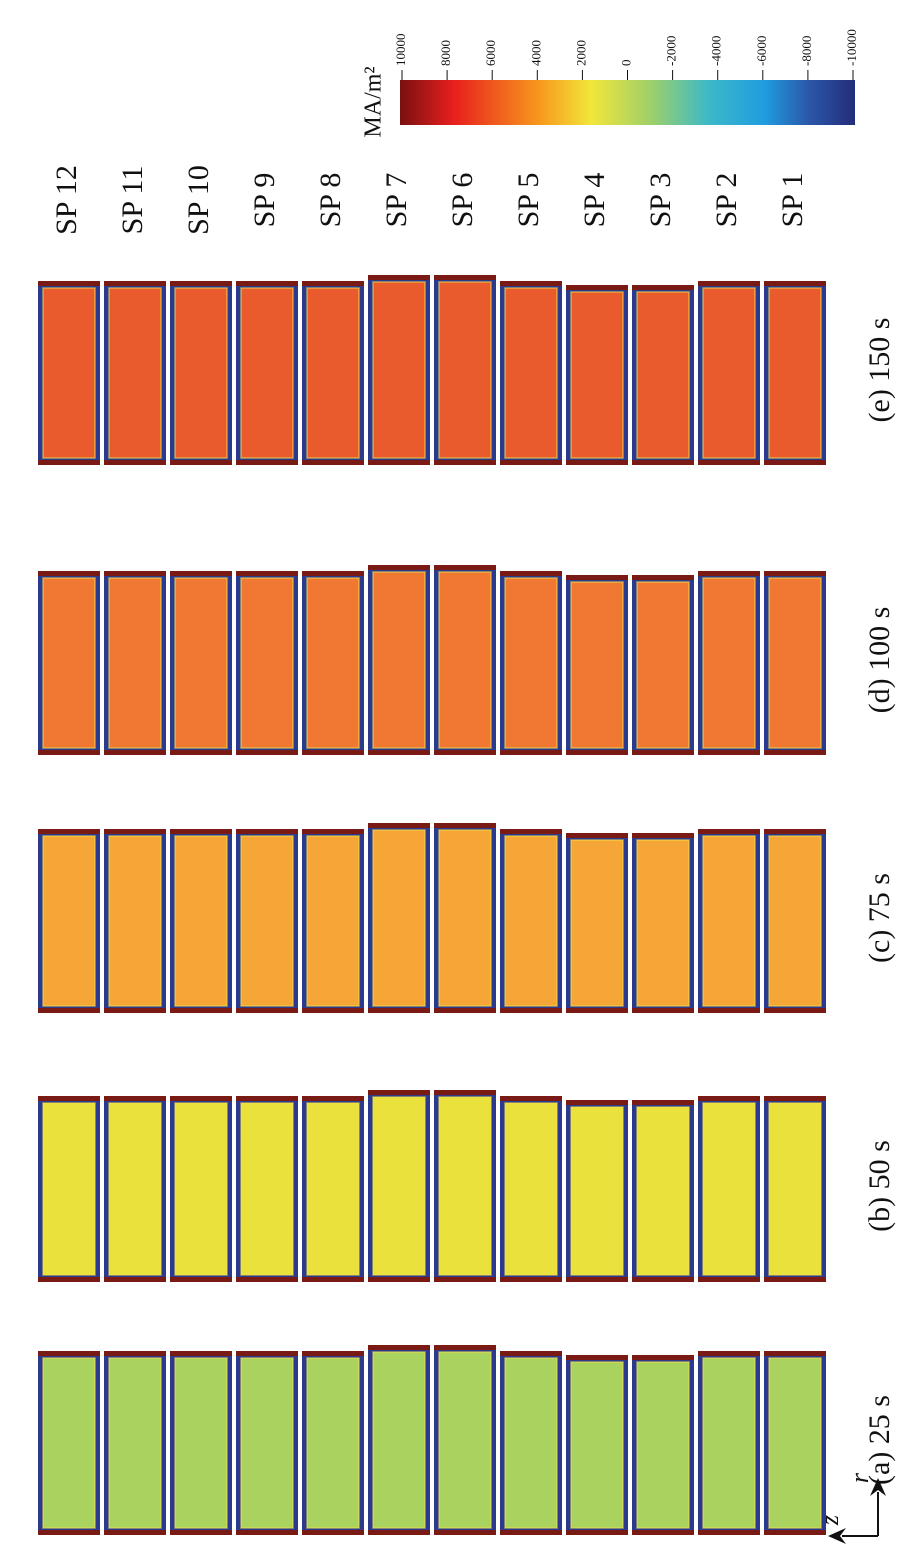 The height and width of the screenshot is (1551, 912). Describe the element at coordinates (879, 918) in the screenshot. I see `row-label: (c) 75 s` at that location.